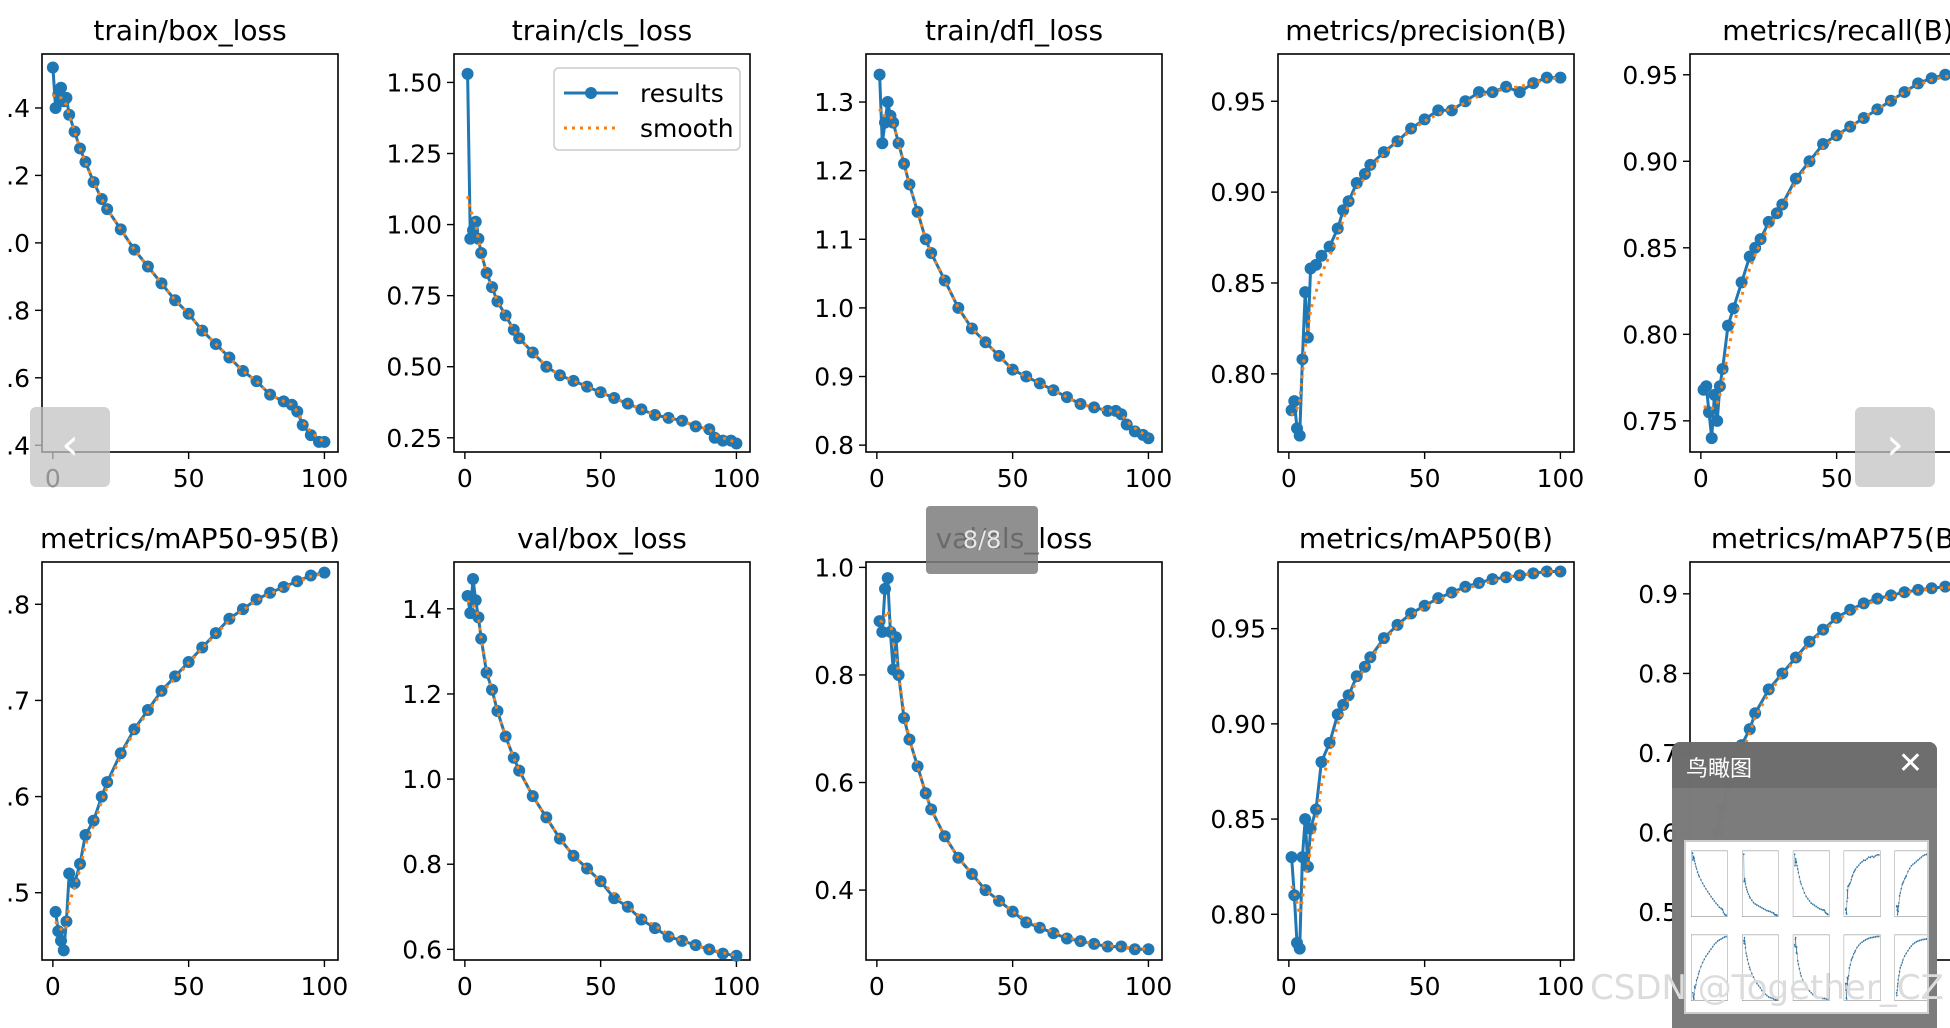 This screenshot has height=1028, width=1950. What do you see at coordinates (70, 447) in the screenshot?
I see `prev-image-button: ‹` at bounding box center [70, 447].